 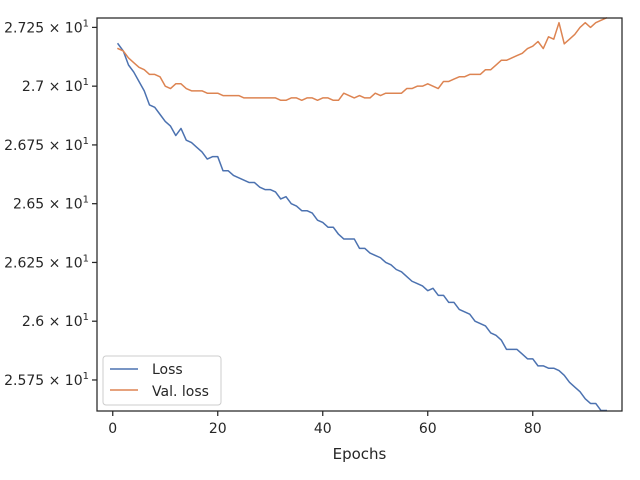 What do you see at coordinates (218, 429) in the screenshot?
I see `x-tick-label: 20` at bounding box center [218, 429].